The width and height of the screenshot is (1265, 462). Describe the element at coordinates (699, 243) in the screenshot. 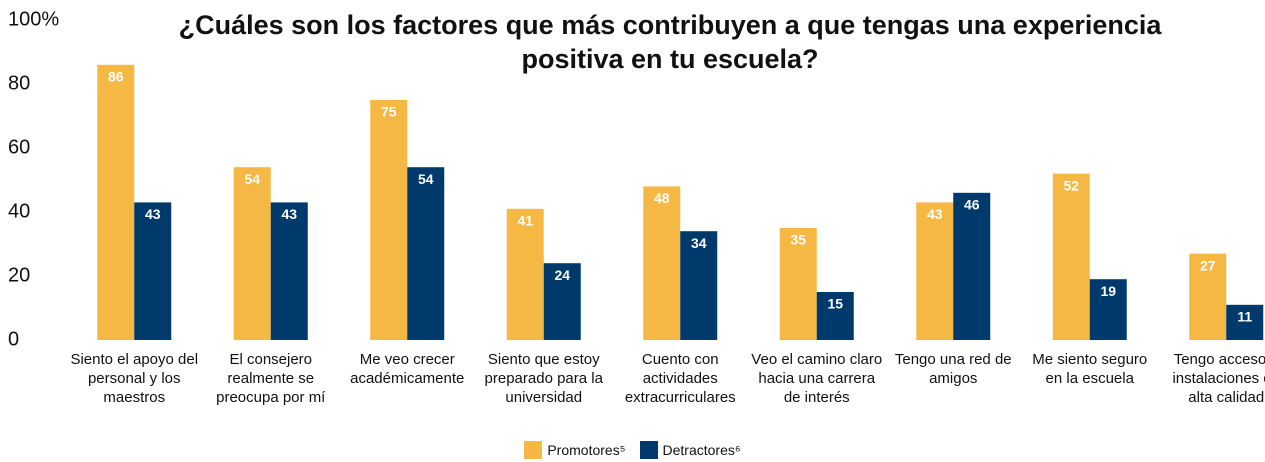

I see `data-label: 34` at that location.